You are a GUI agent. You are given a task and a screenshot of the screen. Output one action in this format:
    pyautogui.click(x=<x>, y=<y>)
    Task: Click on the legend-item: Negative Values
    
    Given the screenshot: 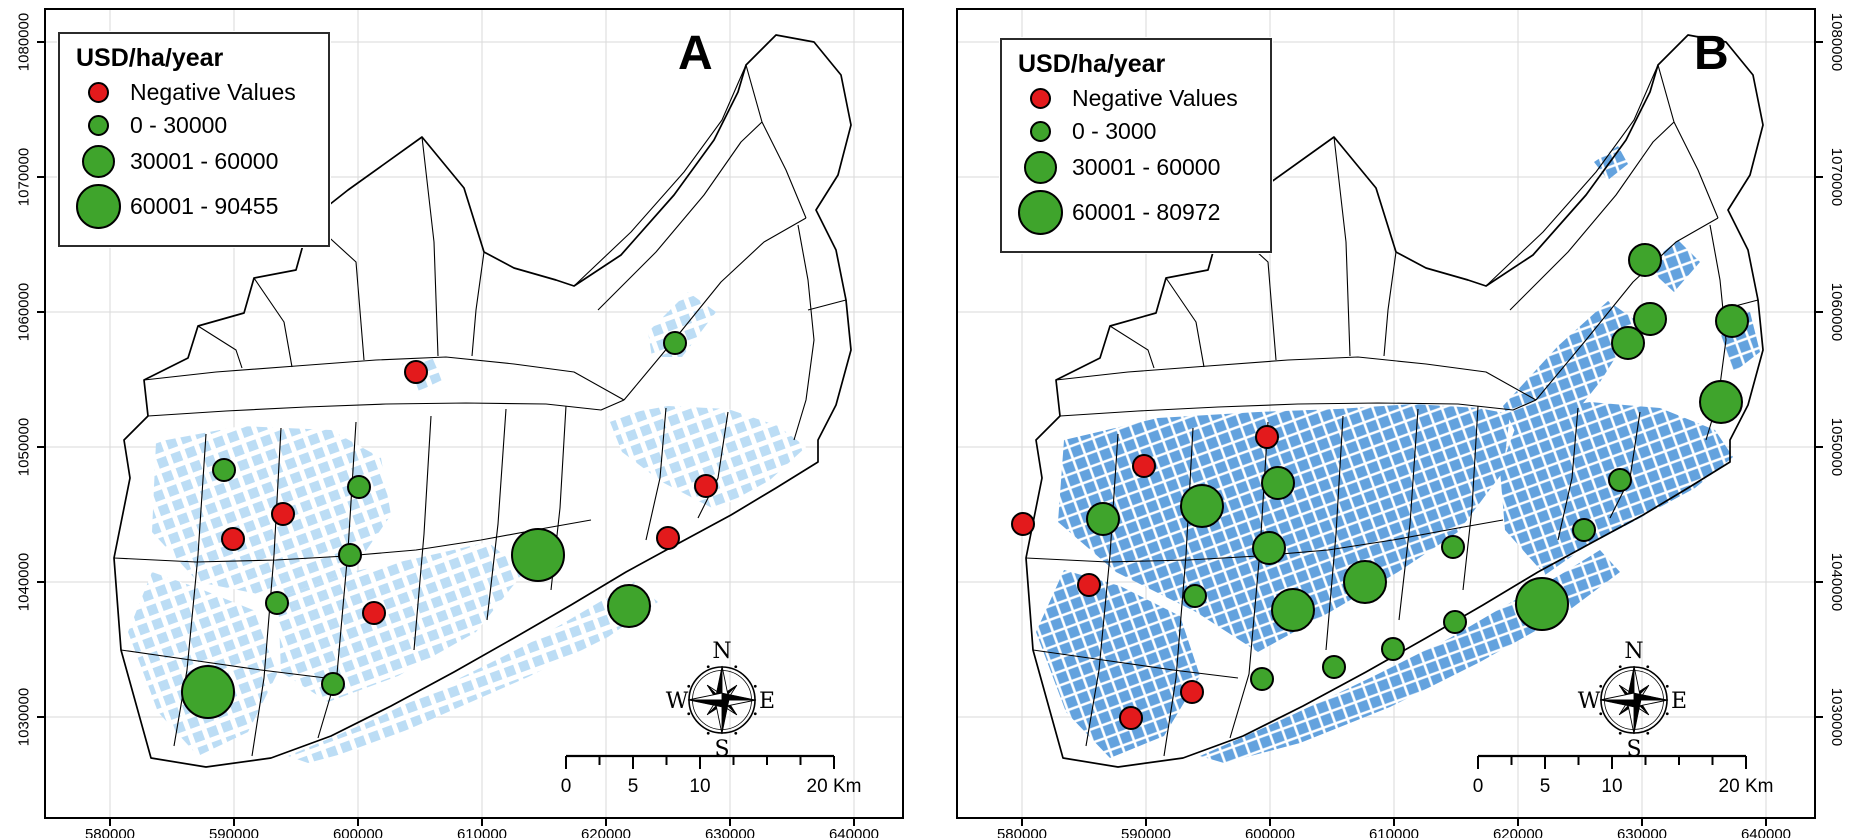 What is the action you would take?
    pyautogui.click(x=1133, y=98)
    